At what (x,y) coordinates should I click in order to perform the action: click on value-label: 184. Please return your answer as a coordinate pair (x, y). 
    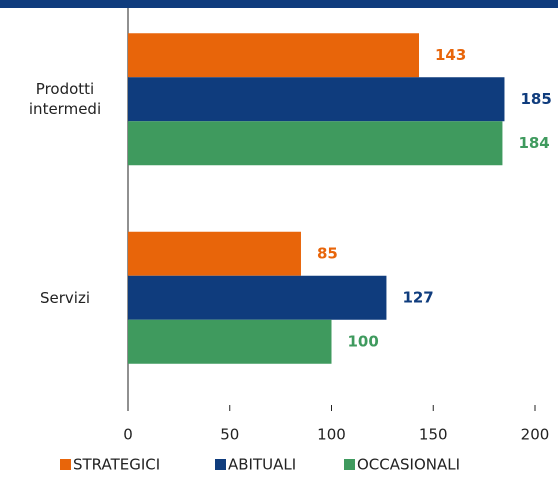
    Looking at the image, I should click on (533, 143).